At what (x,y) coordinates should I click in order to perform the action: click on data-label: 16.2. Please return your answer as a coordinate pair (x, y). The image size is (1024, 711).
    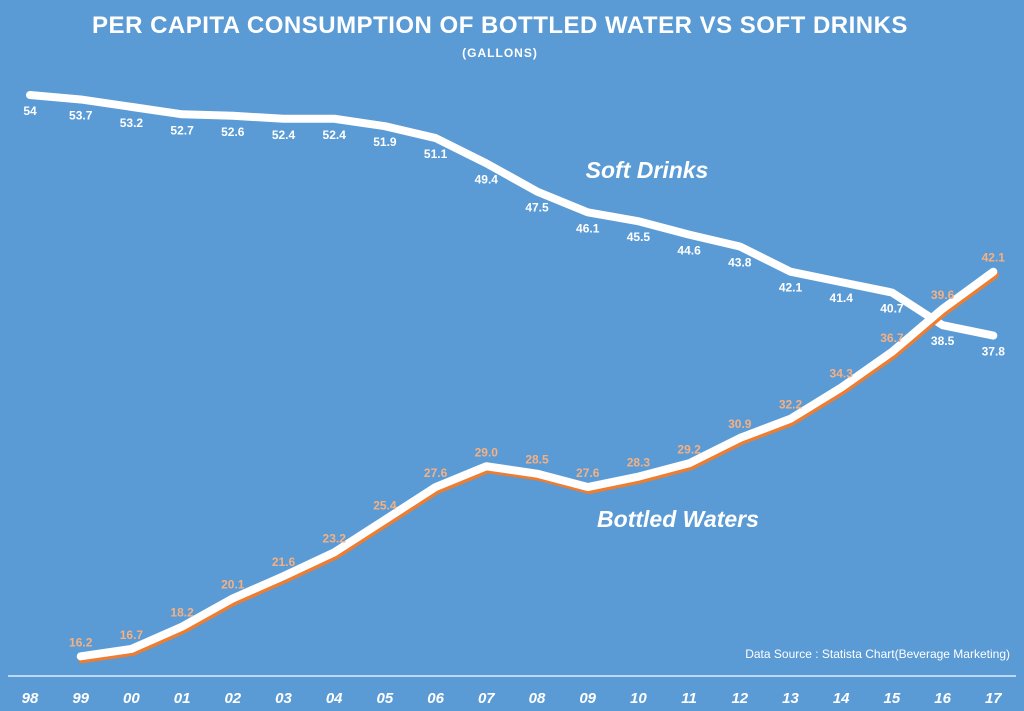
    Looking at the image, I should click on (81, 642).